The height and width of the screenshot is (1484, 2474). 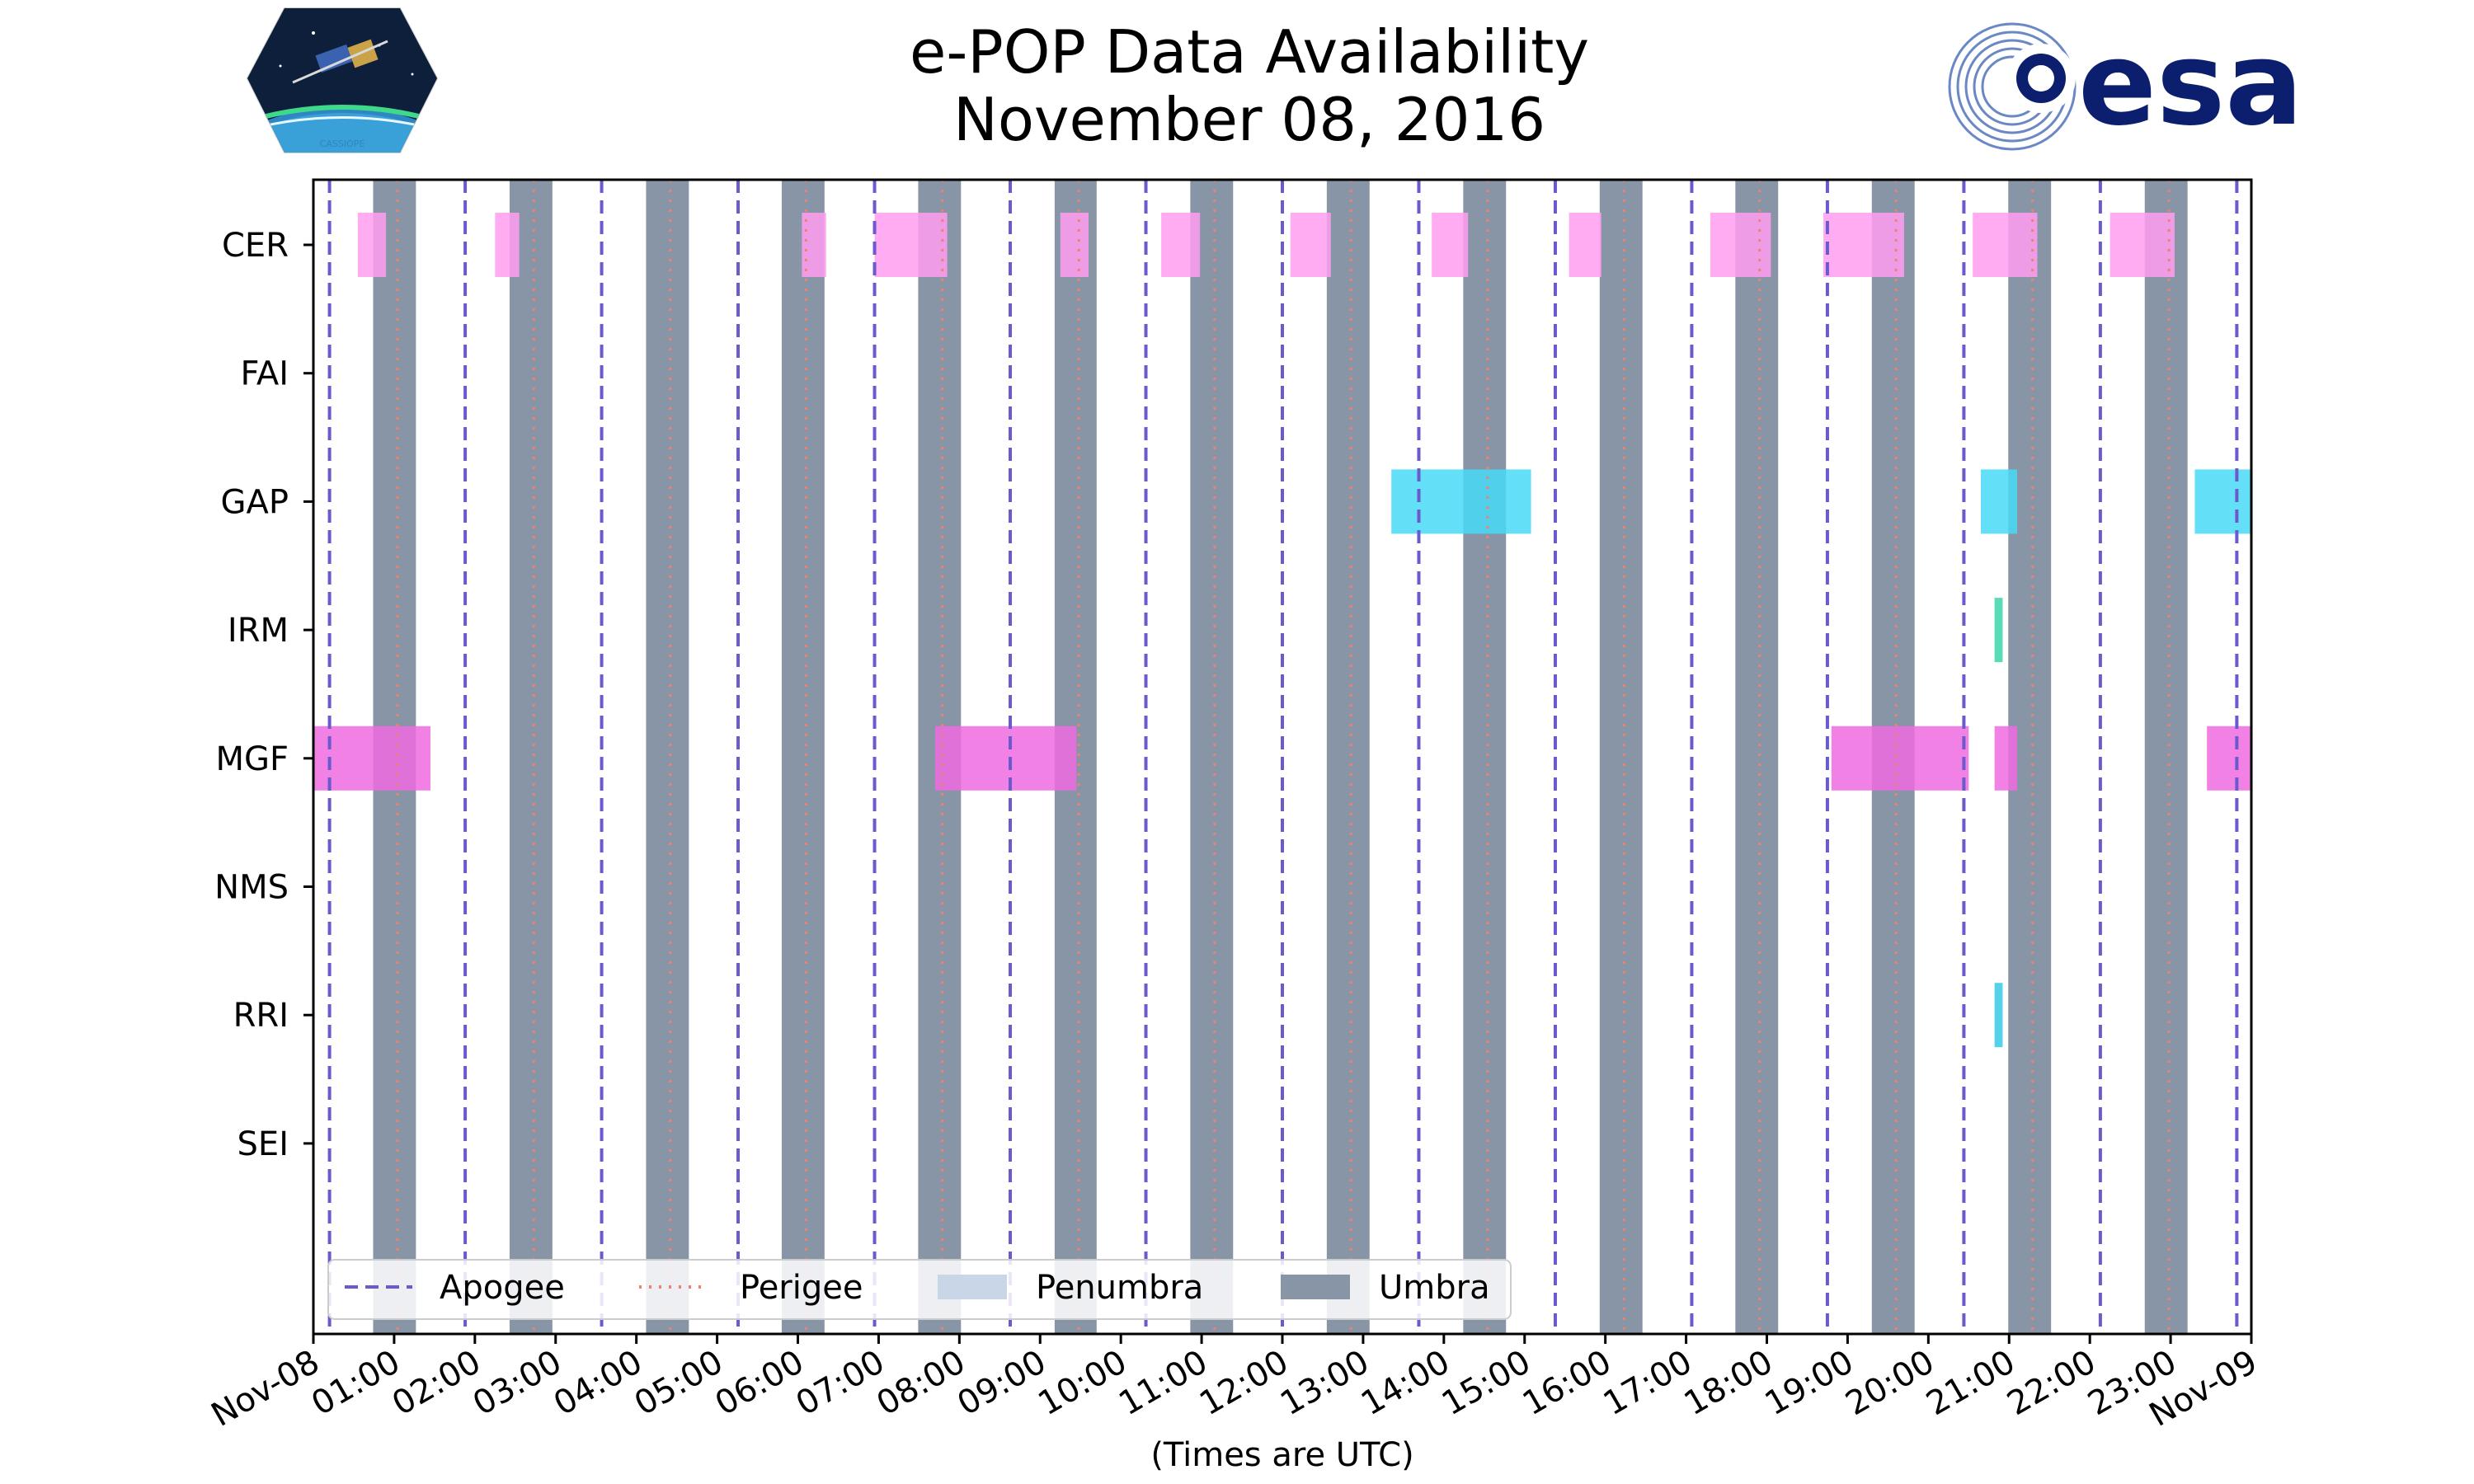 What do you see at coordinates (1249, 52) in the screenshot?
I see `chart-title-line1: e-POP Data Availability` at bounding box center [1249, 52].